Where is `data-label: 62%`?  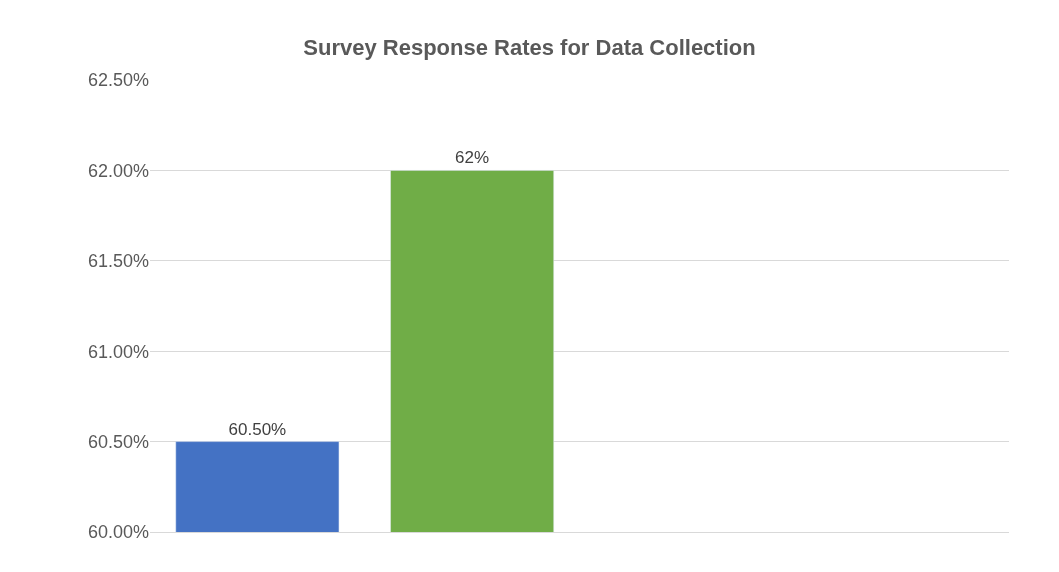
data-label: 62% is located at coordinates (472, 158).